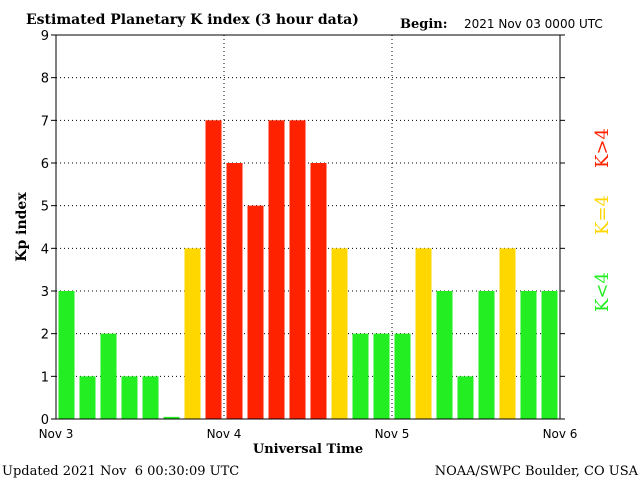  Describe the element at coordinates (120, 471) in the screenshot. I see `footer-updated: Updated 2021 Nov 6 00:30:09 UTC` at that location.